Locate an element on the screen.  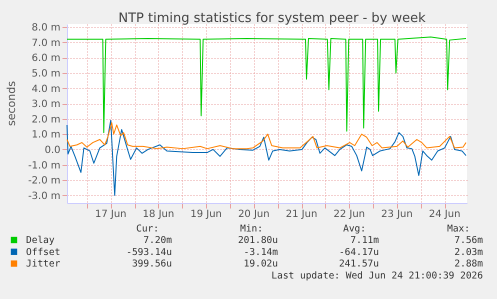
text: Cur: is located at coordinates (147, 229).